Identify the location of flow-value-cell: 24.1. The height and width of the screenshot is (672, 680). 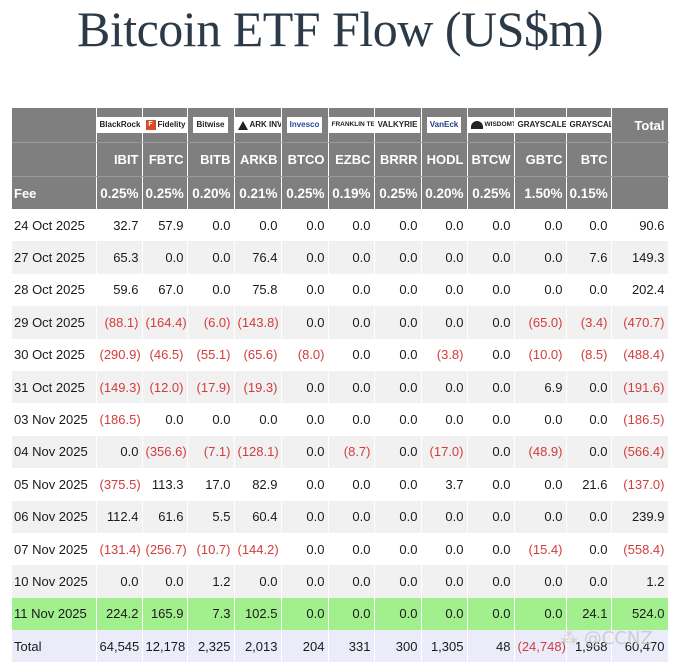
(589, 614).